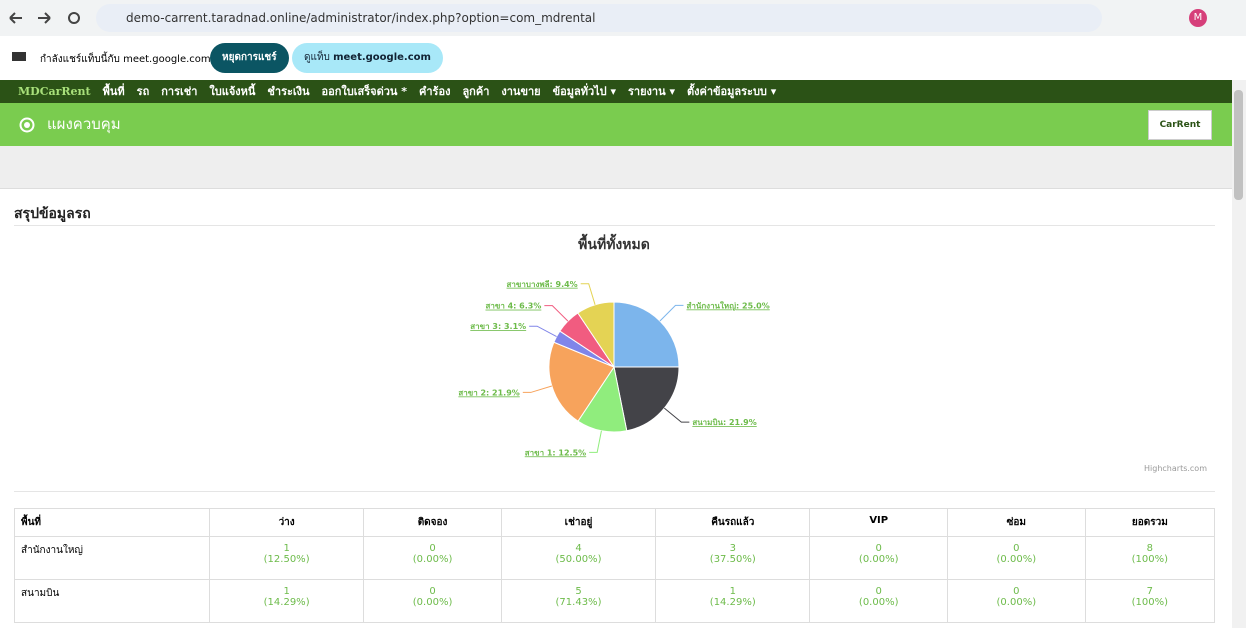 Image resolution: width=1246 pixels, height=628 pixels. I want to click on data-label: สาขาบางพลี: 9.4%, so click(542, 284).